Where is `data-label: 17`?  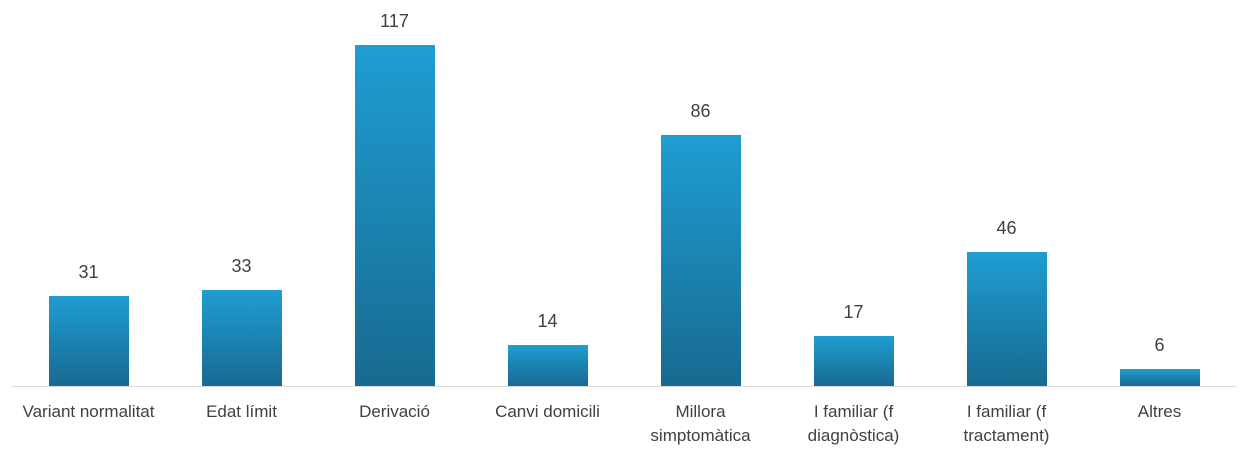 data-label: 17 is located at coordinates (853, 312).